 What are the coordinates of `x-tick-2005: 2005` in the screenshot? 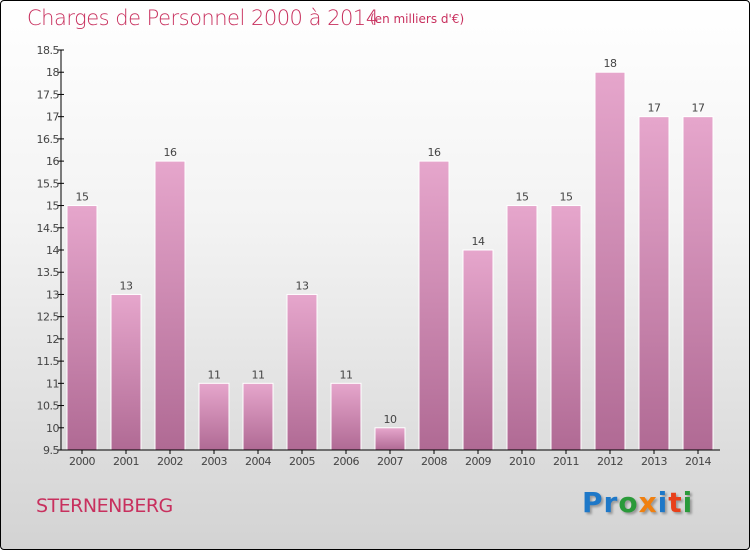 It's located at (302, 461).